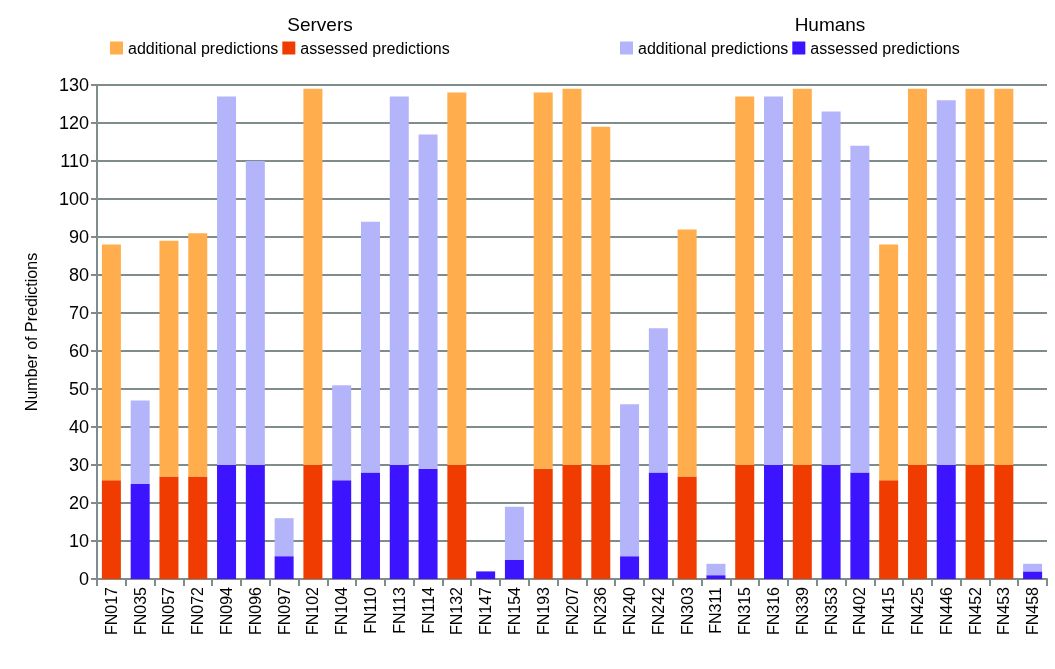 This screenshot has height=669, width=1055. Describe the element at coordinates (78, 313) in the screenshot. I see `y-tick-label: 70` at that location.